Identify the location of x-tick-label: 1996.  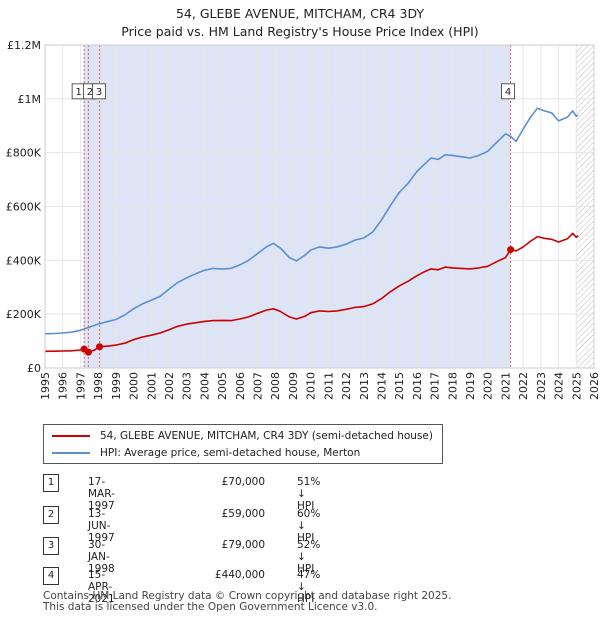
(63, 386).